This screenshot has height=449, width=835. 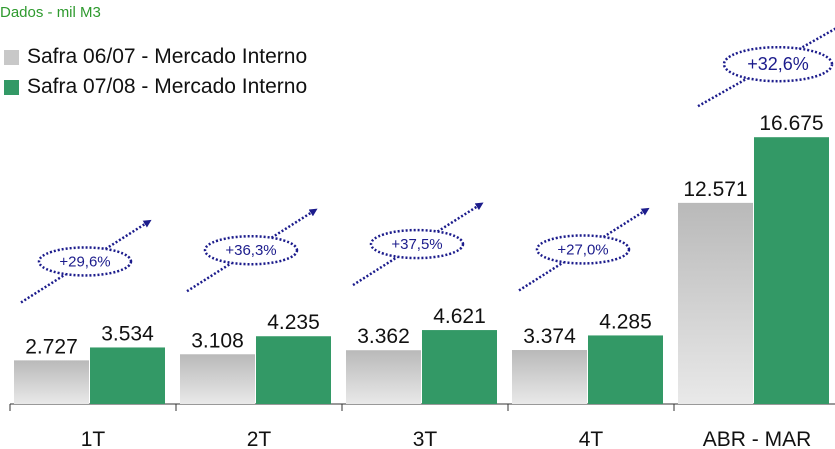 I want to click on legend-item-series-1: Safra 06/07 - Mercado Interno, so click(x=155, y=57).